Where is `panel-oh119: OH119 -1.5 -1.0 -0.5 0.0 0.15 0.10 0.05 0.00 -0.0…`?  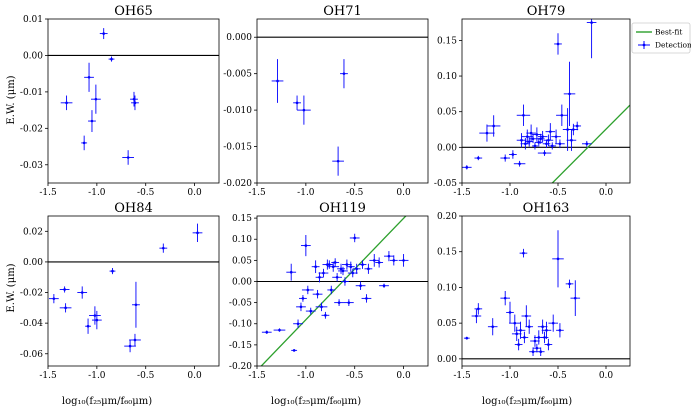
panel-oh119: OH119 -1.5 -1.0 -0.5 0.0 0.15 0.10 0.05 0.00 -0.0… is located at coordinates (329, 291).